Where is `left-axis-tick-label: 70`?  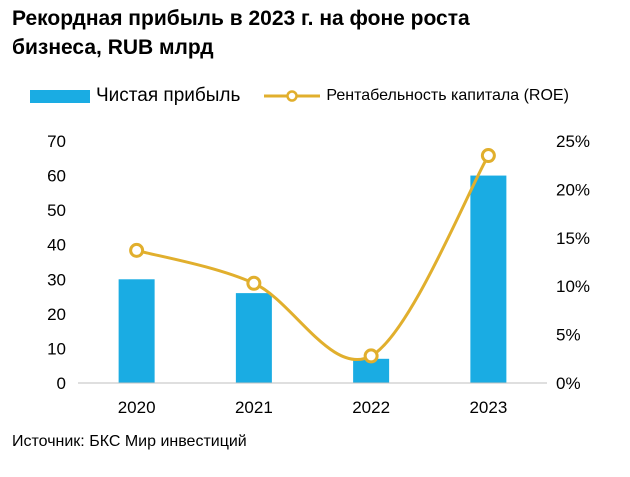
left-axis-tick-label: 70 is located at coordinates (56, 141).